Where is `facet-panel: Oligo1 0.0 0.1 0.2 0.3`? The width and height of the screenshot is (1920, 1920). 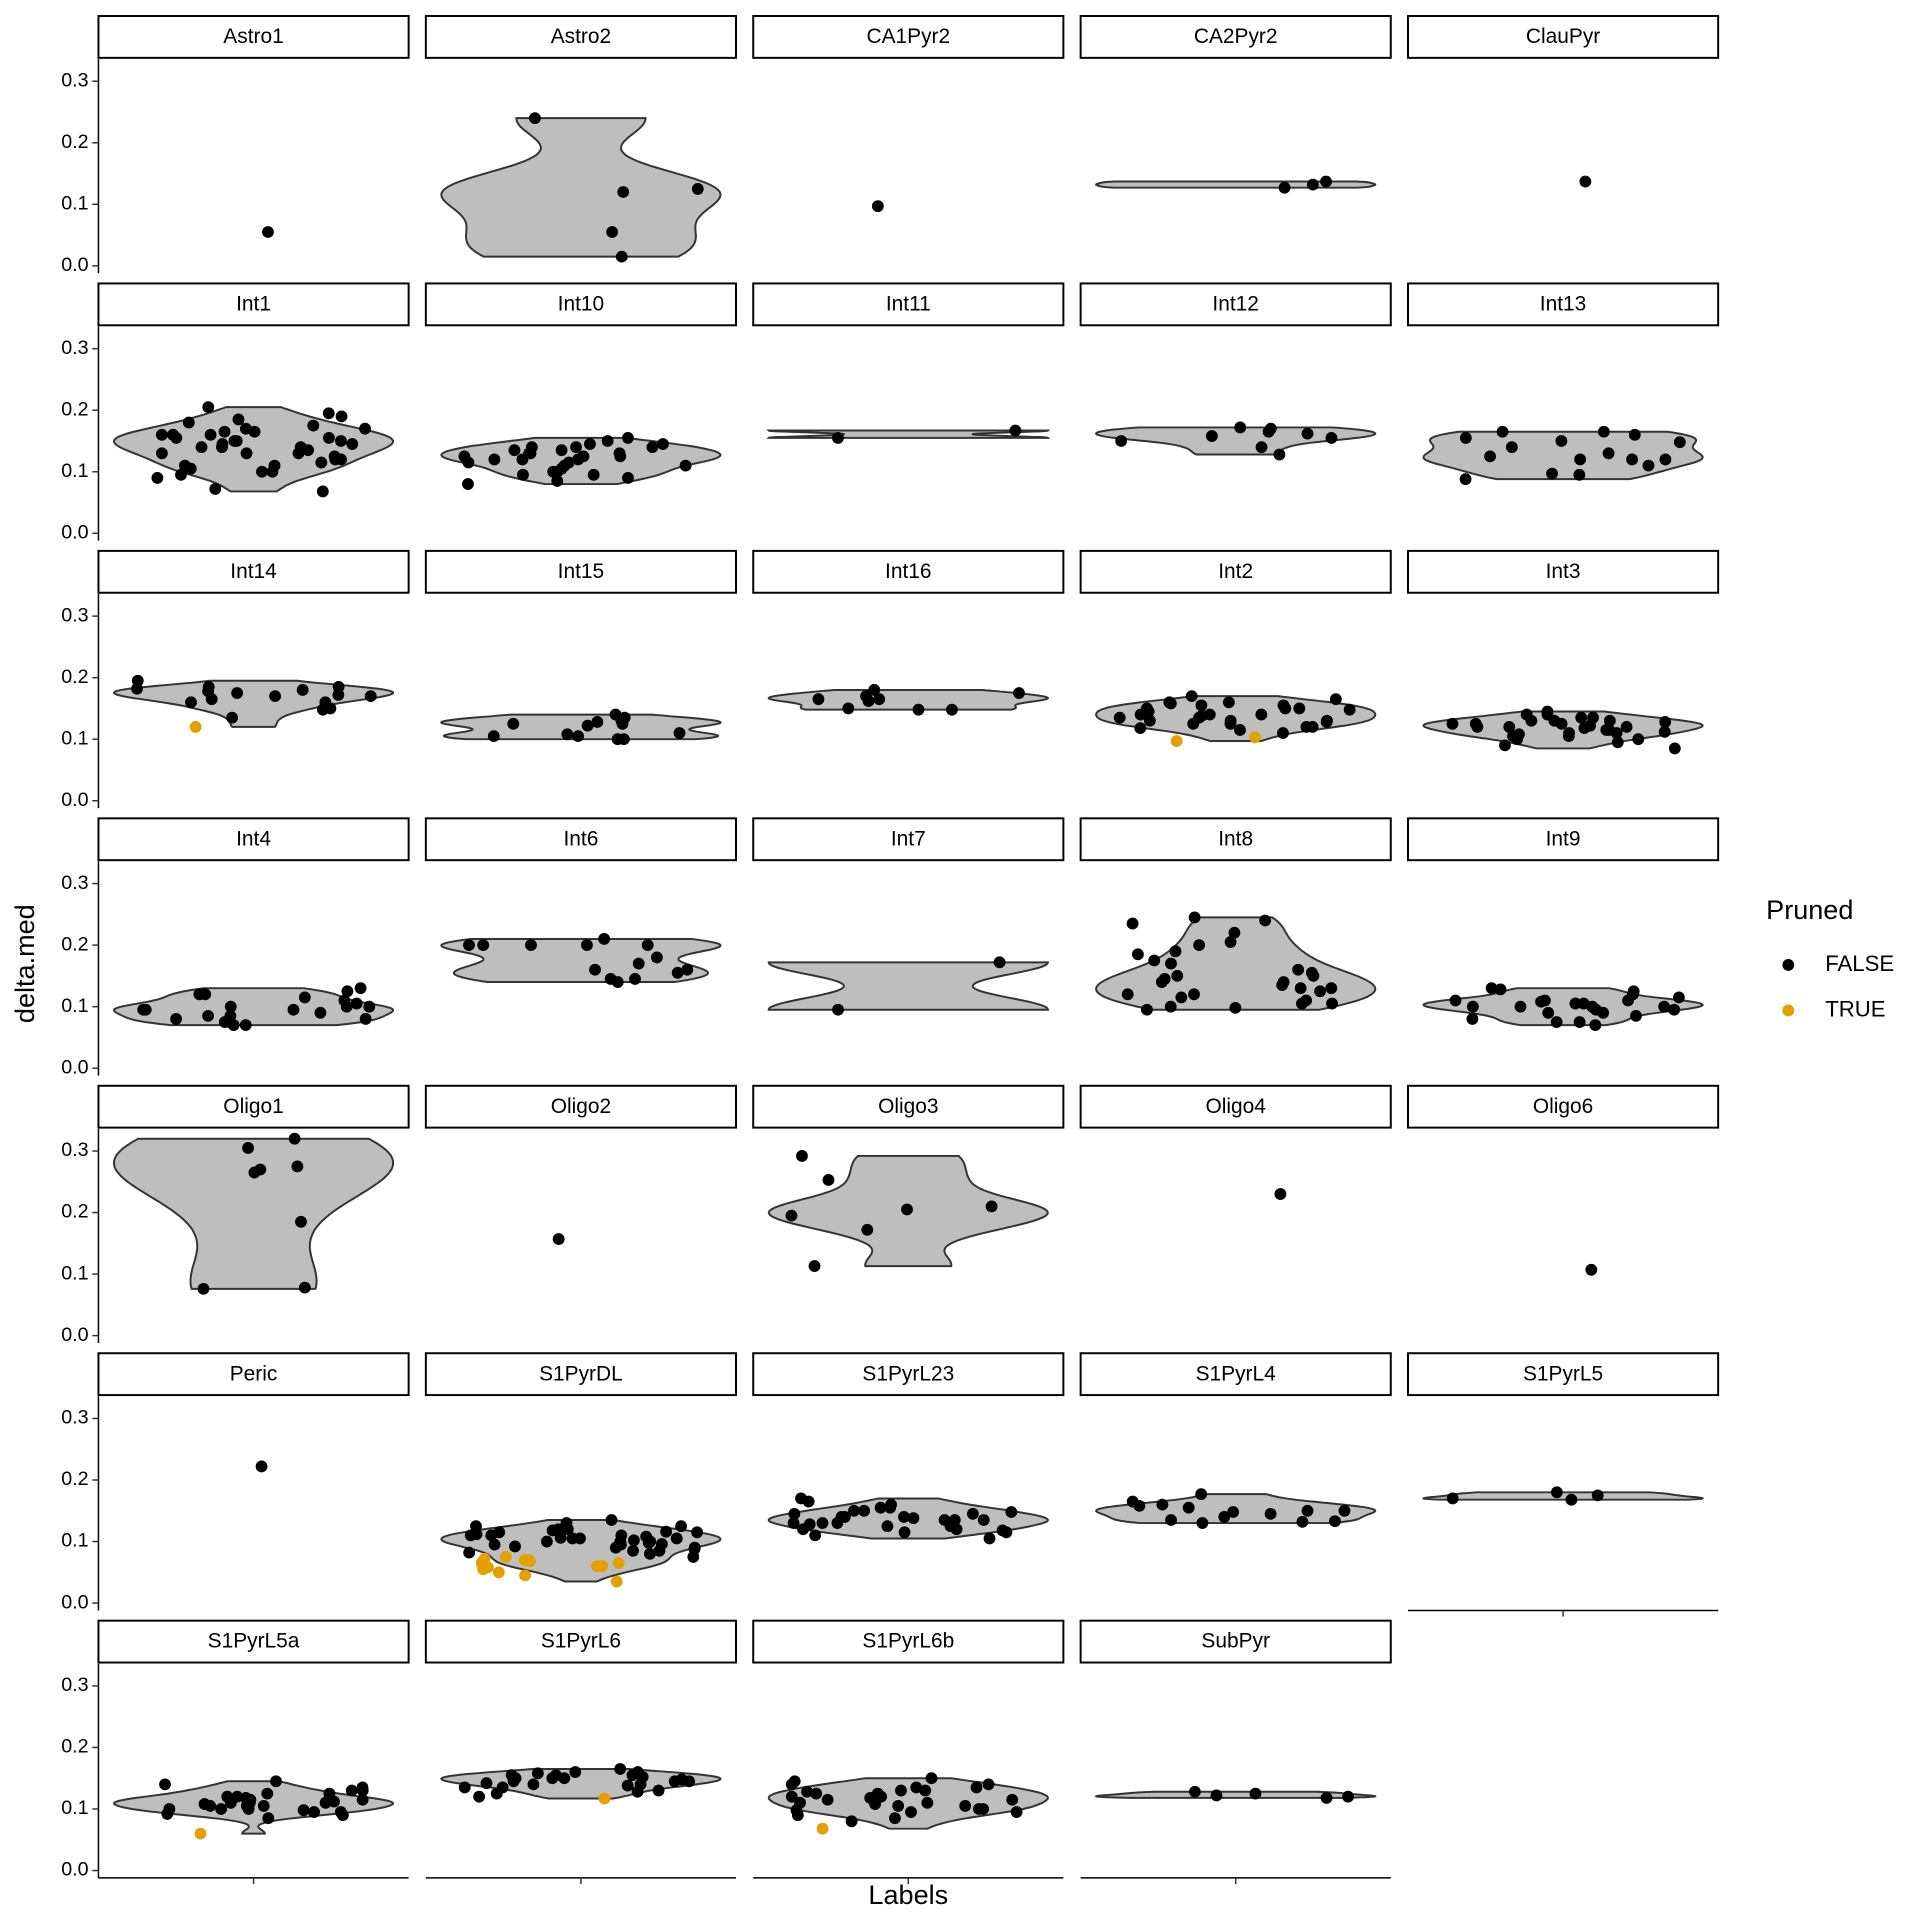 facet-panel: Oligo1 0.0 0.1 0.2 0.3 is located at coordinates (235, 1215).